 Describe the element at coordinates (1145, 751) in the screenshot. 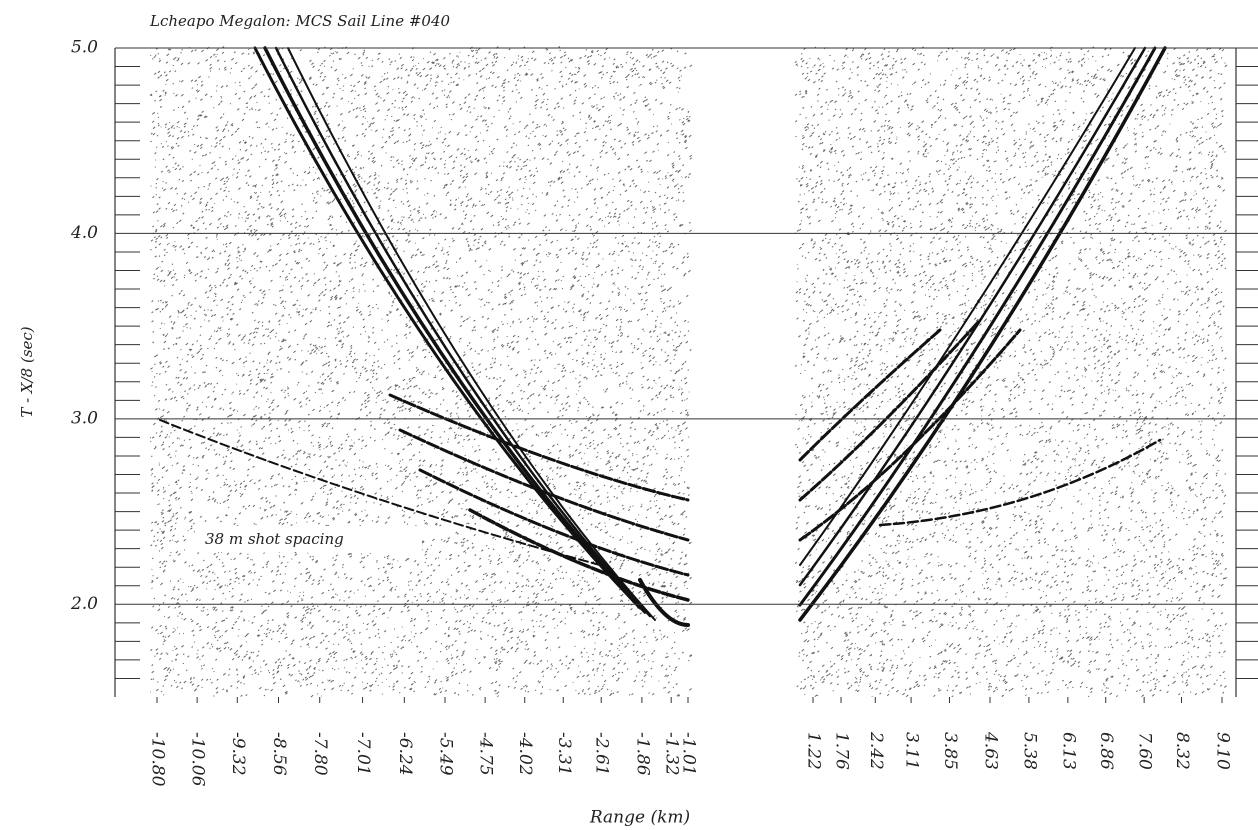

I see `x-tick-label: 7.60` at that location.